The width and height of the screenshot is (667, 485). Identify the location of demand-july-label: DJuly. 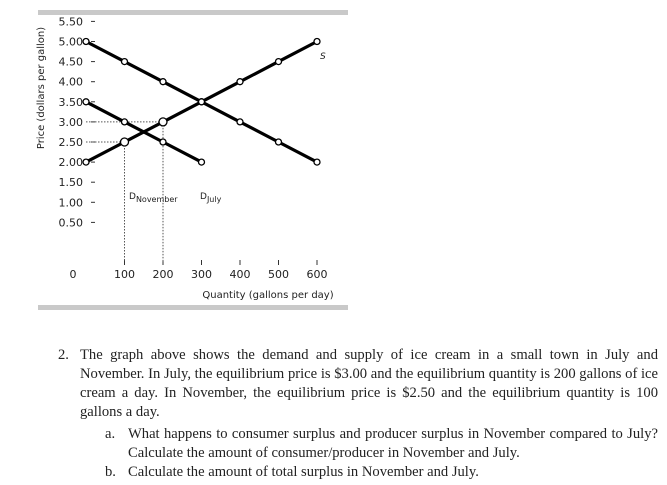
(211, 198).